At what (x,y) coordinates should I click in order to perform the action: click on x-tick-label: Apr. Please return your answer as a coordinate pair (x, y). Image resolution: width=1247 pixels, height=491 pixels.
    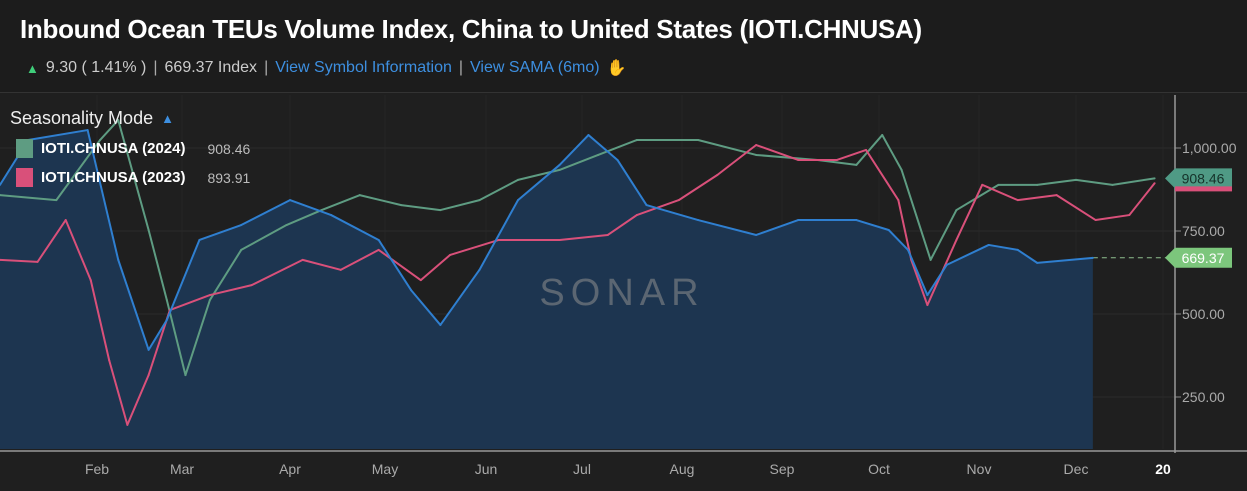
    Looking at the image, I should click on (290, 469).